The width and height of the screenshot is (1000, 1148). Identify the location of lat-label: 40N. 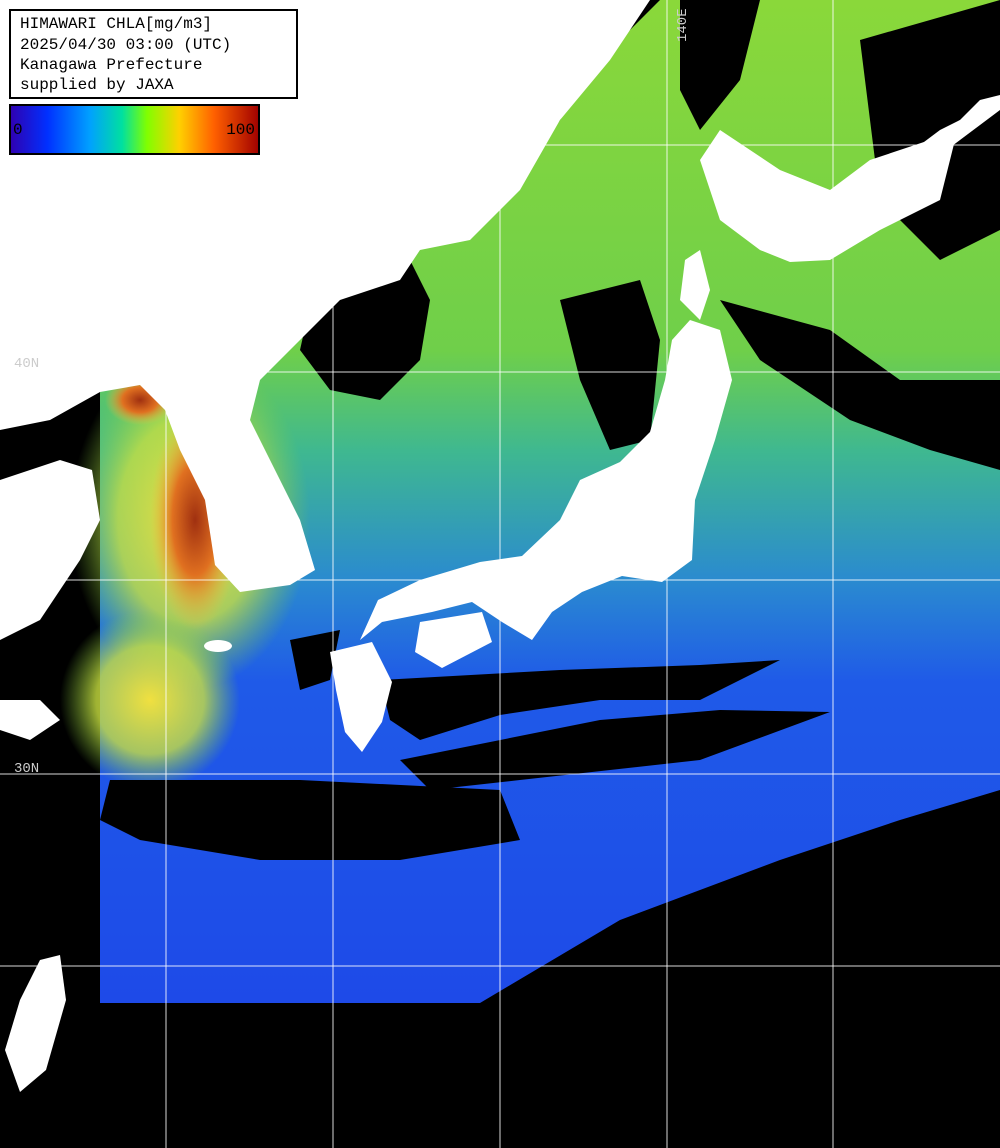
(26, 364).